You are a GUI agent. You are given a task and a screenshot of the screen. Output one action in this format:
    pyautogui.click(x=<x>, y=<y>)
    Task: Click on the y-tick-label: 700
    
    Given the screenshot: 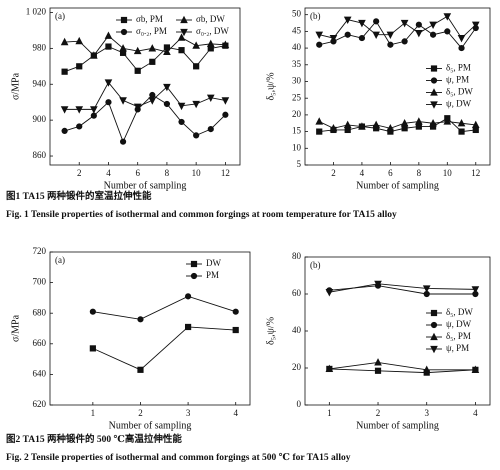 What is the action you would take?
    pyautogui.click(x=40, y=282)
    